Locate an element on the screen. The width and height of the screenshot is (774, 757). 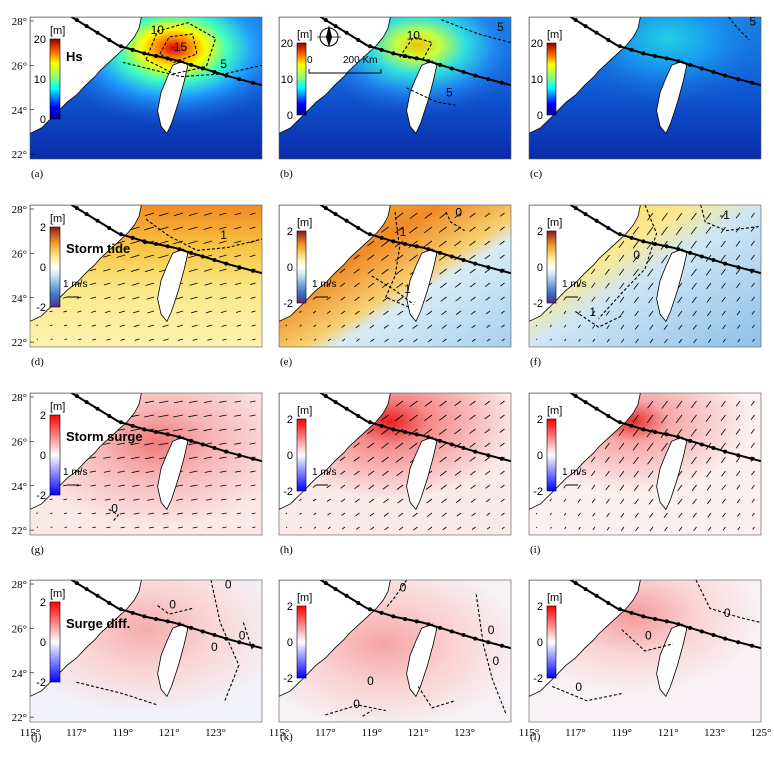
colorbar-ramp is located at coordinates (301, 642).